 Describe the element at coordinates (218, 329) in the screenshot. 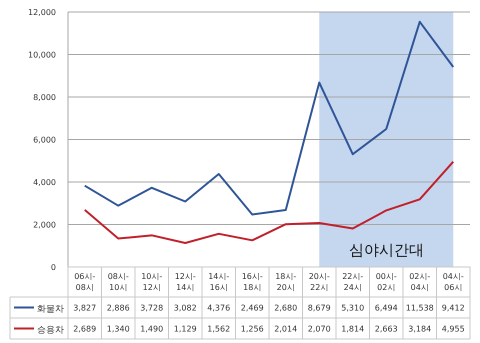

I see `data-label: 1,562` at that location.